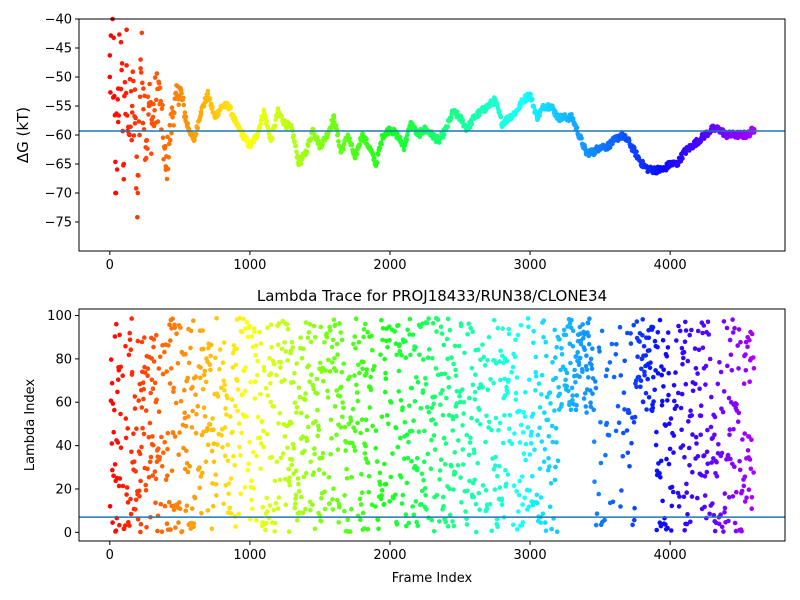  I want to click on bottom-y-tick-label: 20, so click(63, 489).